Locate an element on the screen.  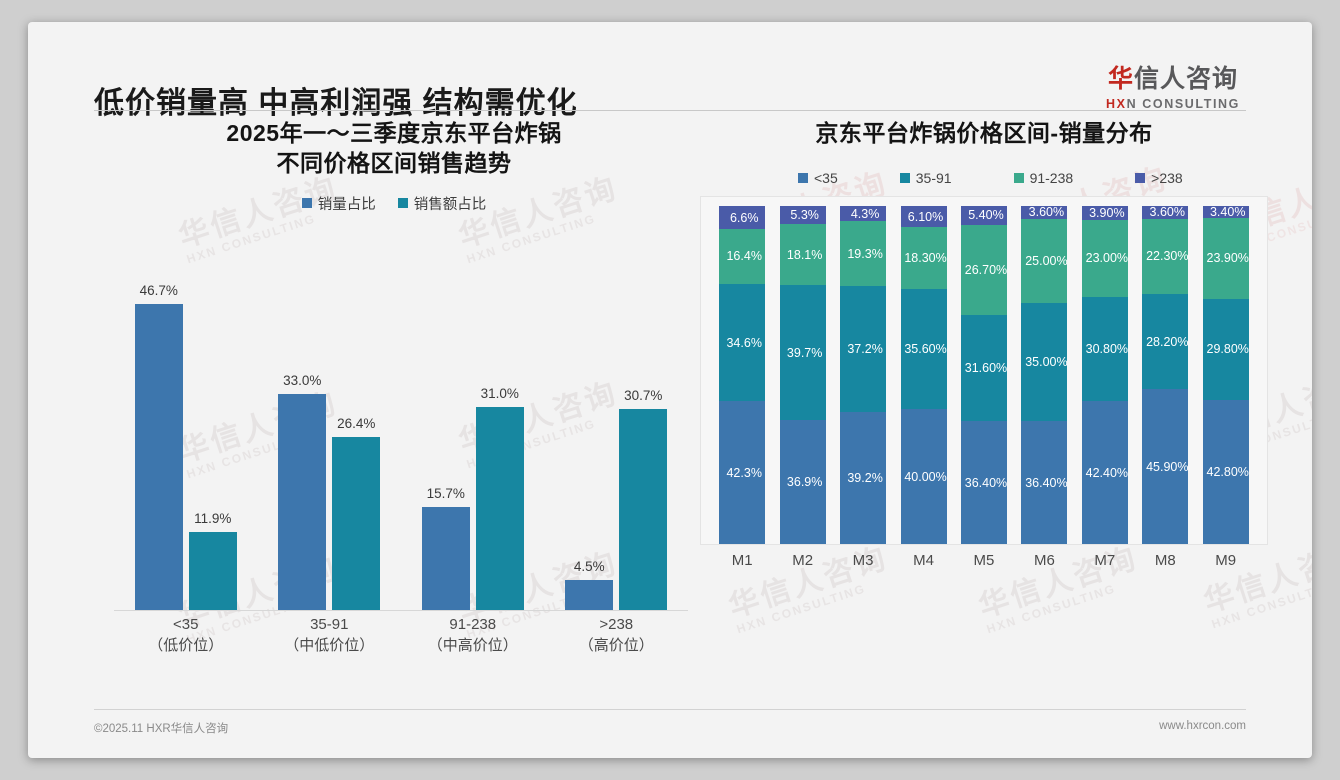
stack-segment-M1-<35: 42.3% is located at coordinates (742, 473).